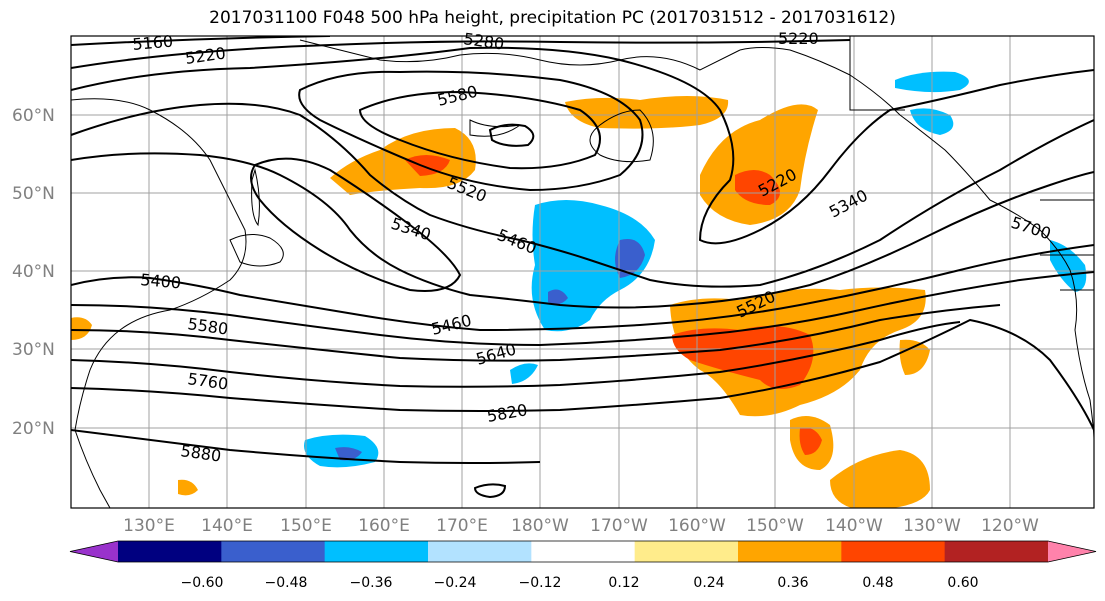 Image resolution: width=1105 pixels, height=601 pixels. What do you see at coordinates (462, 526) in the screenshot?
I see `lon-label: 170°E` at bounding box center [462, 526].